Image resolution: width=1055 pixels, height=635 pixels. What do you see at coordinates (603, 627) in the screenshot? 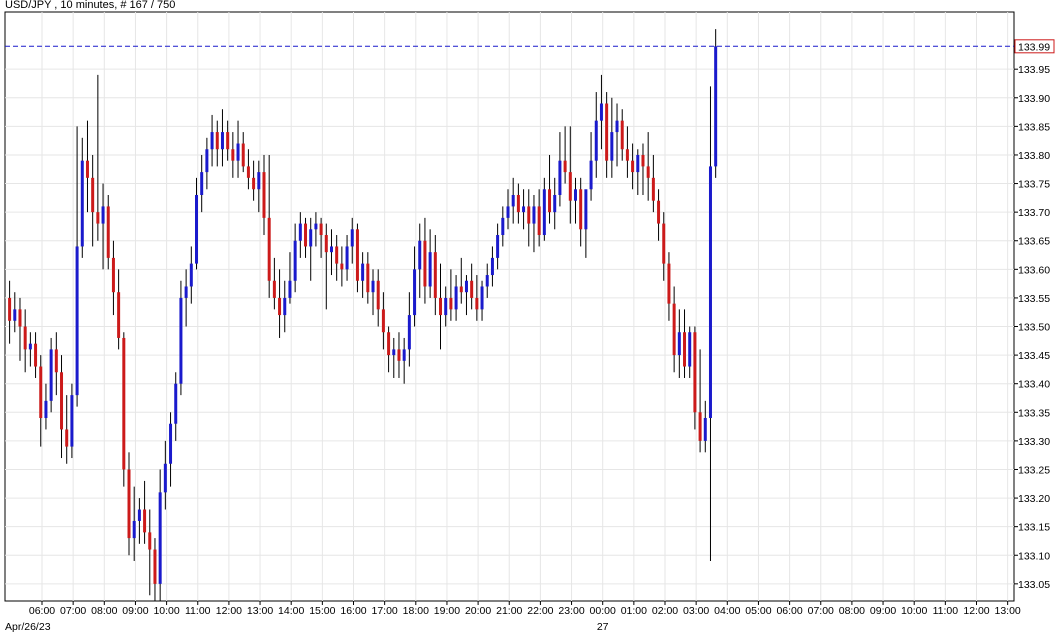
I see `date-label: 27` at bounding box center [603, 627].